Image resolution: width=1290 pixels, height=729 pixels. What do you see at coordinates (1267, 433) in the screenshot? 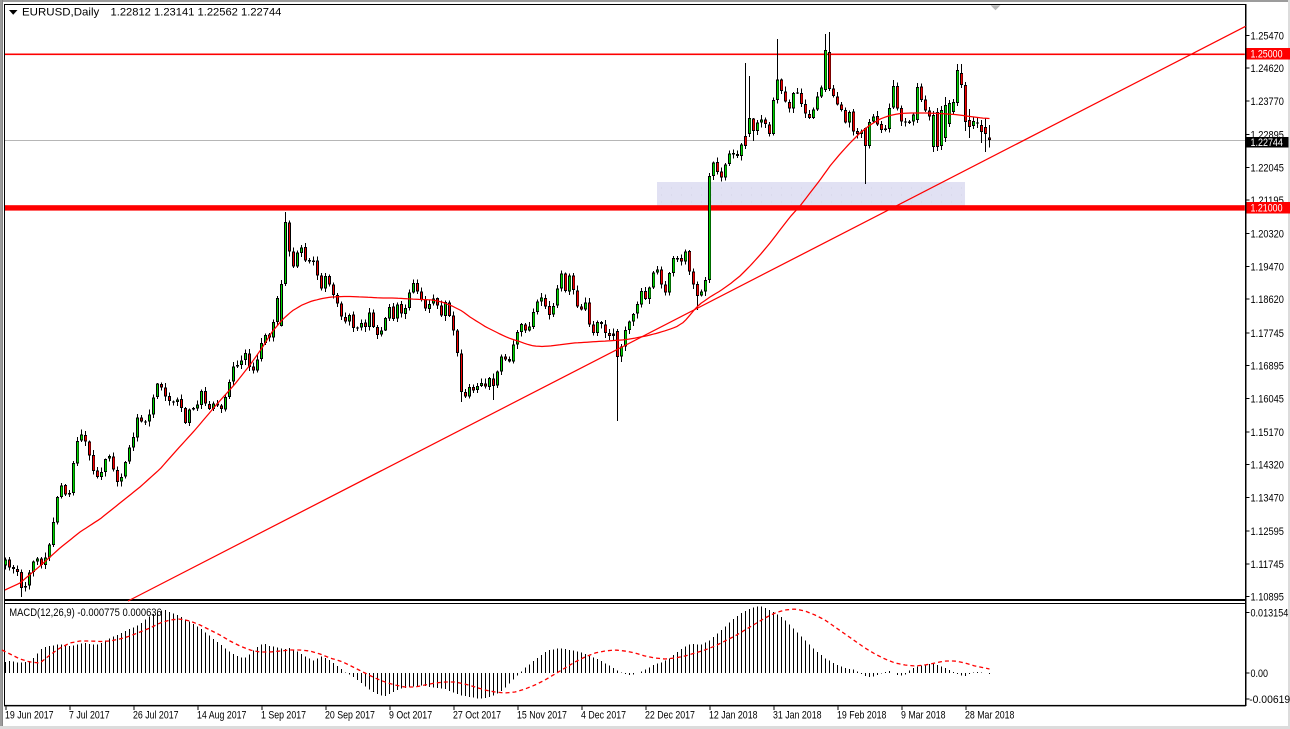
I see `svg-text: 1.15170` at bounding box center [1267, 433].